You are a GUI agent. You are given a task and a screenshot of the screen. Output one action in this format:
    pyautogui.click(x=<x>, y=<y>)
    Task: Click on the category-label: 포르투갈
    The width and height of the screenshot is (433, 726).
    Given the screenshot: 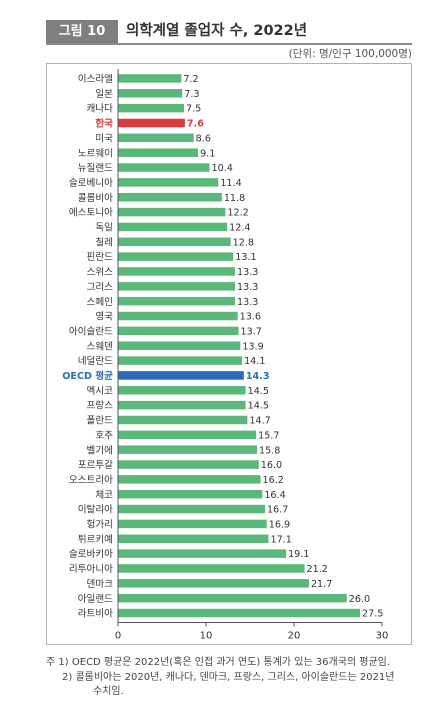 What is the action you would take?
    pyautogui.click(x=95, y=465)
    